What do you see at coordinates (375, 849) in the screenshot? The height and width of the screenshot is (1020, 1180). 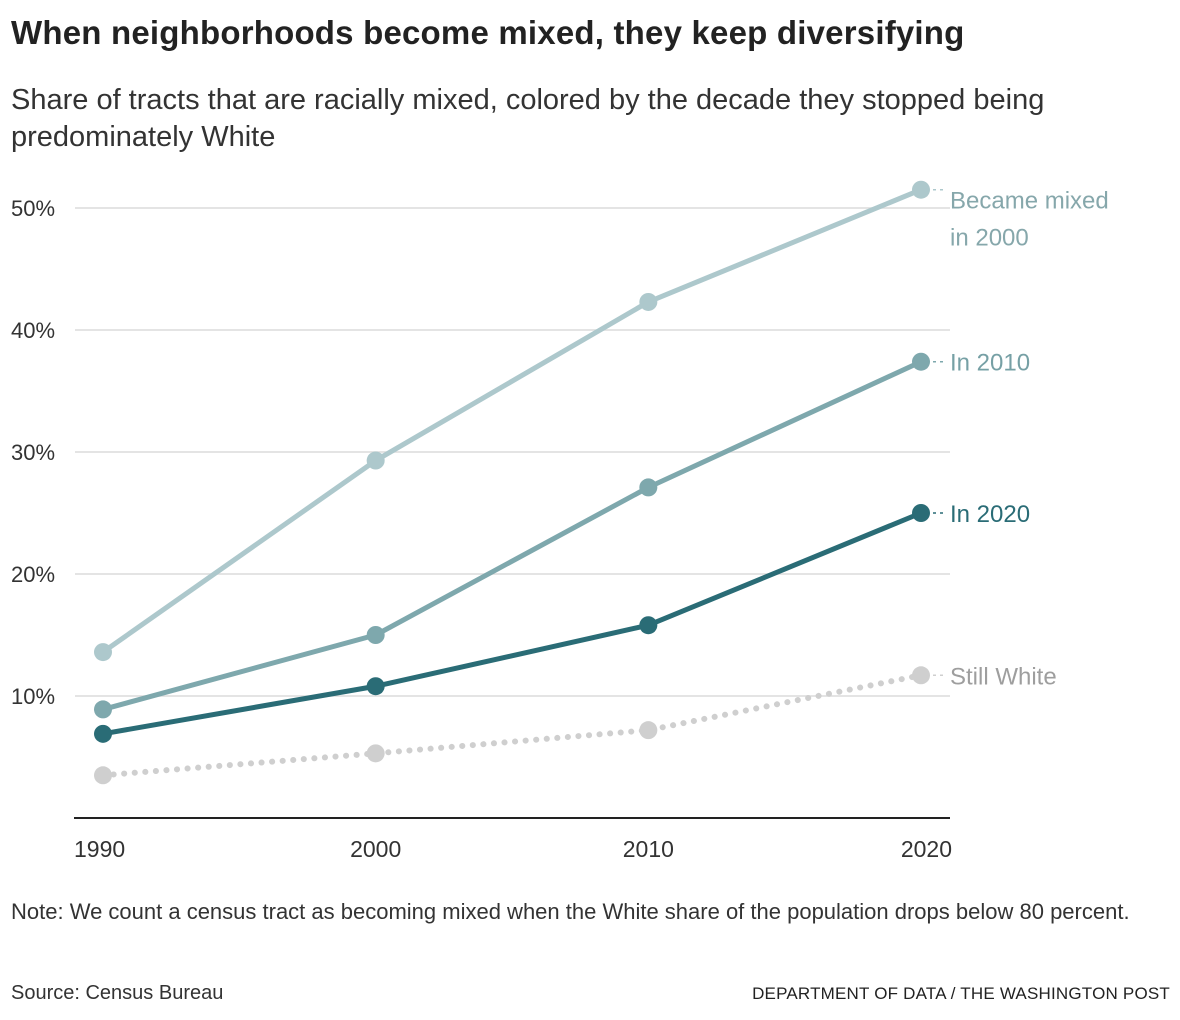 I see `x-tick-label: 2000` at bounding box center [375, 849].